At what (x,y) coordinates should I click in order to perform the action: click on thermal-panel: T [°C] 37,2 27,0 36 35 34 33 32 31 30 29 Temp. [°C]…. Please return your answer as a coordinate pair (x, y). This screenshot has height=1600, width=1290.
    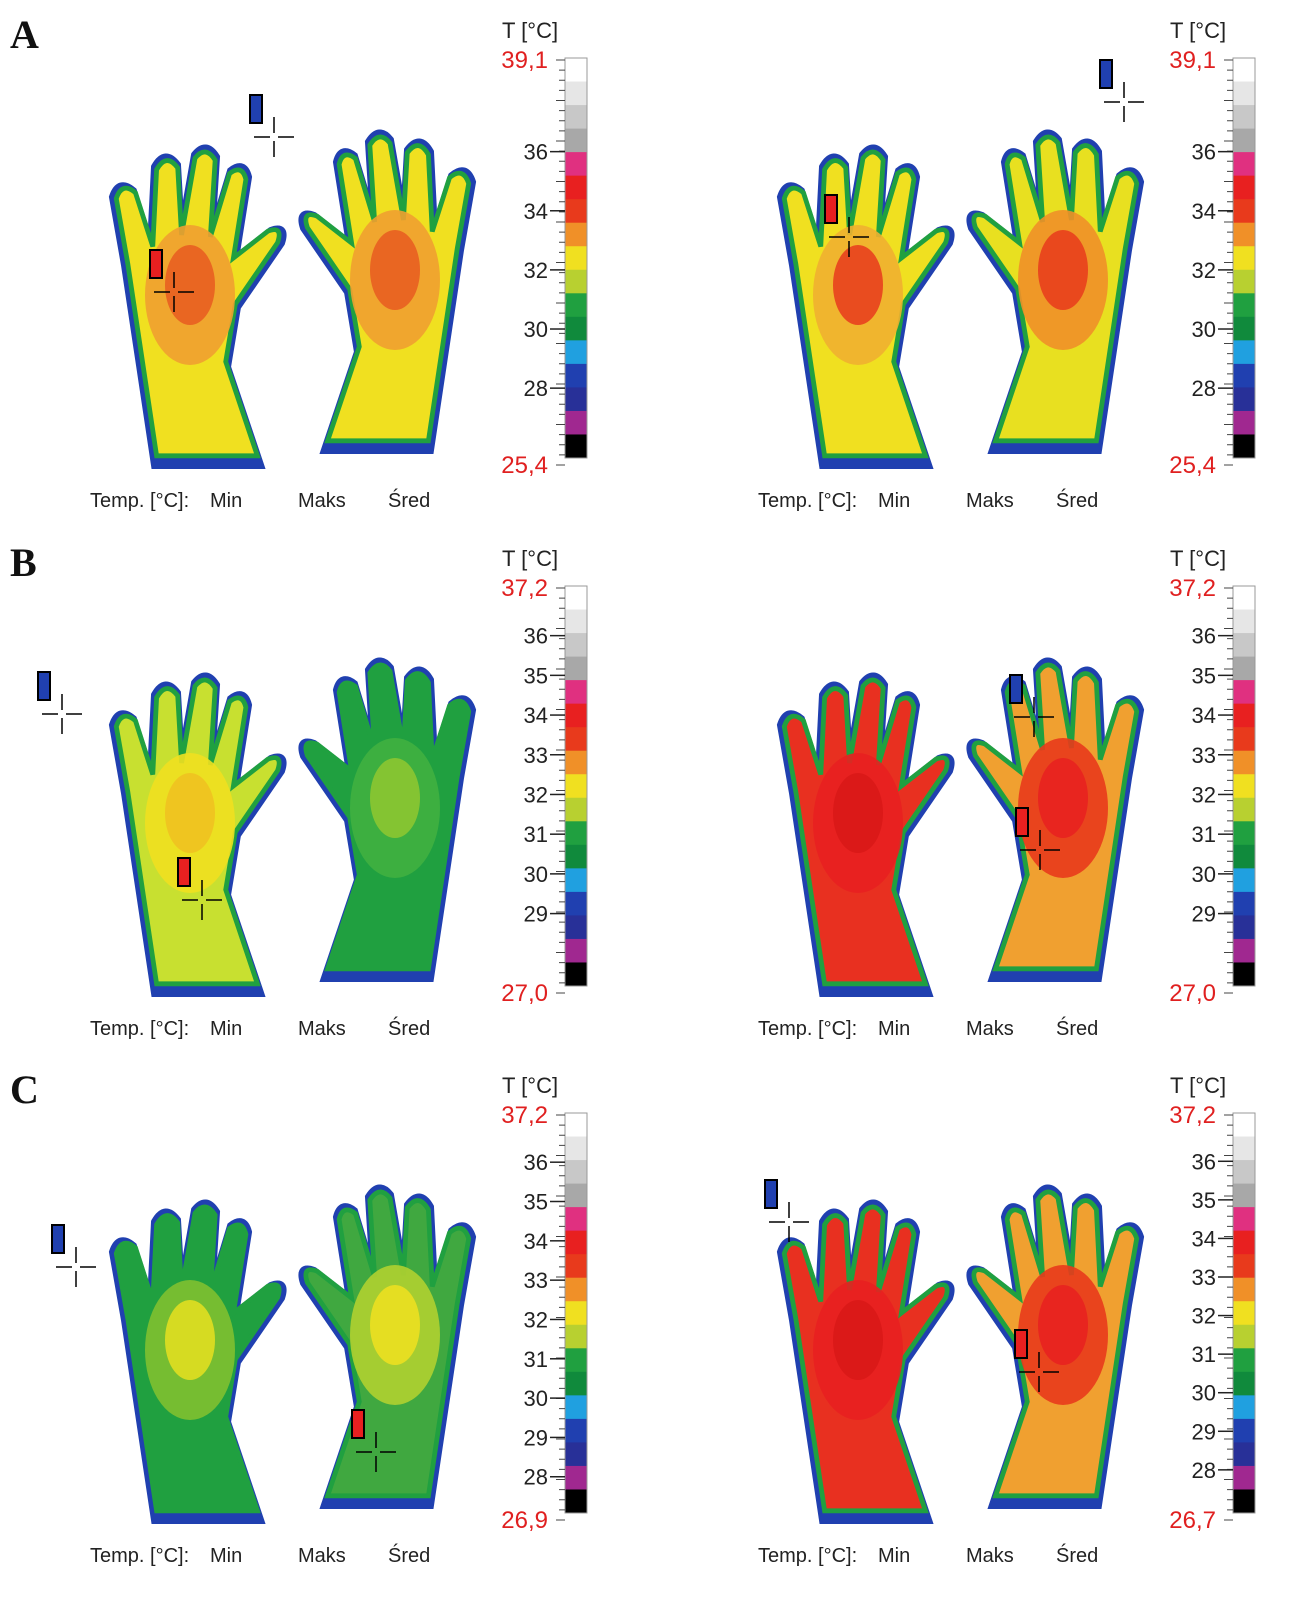
    Looking at the image, I should click on (312, 793).